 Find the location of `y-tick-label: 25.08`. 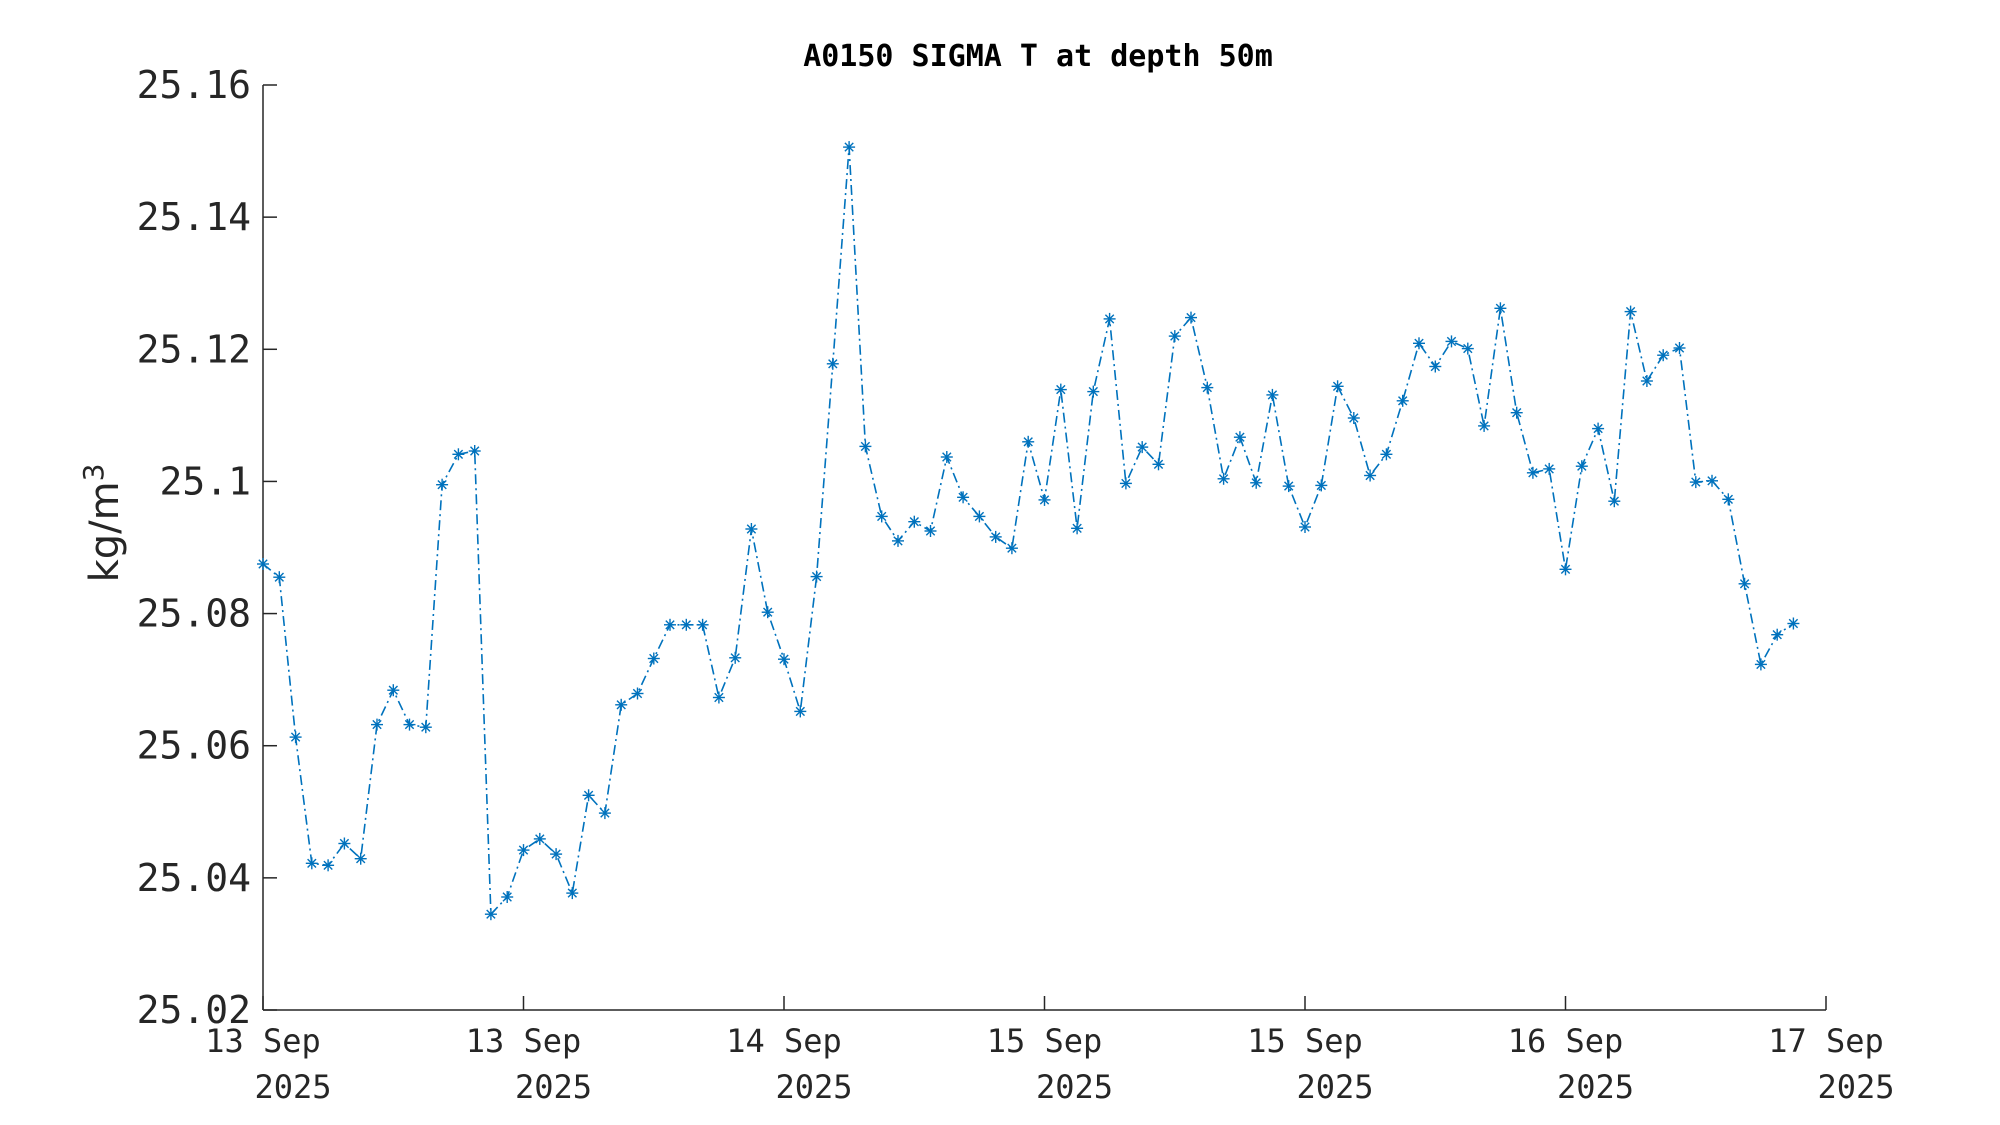

y-tick-label: 25.08 is located at coordinates (194, 614).